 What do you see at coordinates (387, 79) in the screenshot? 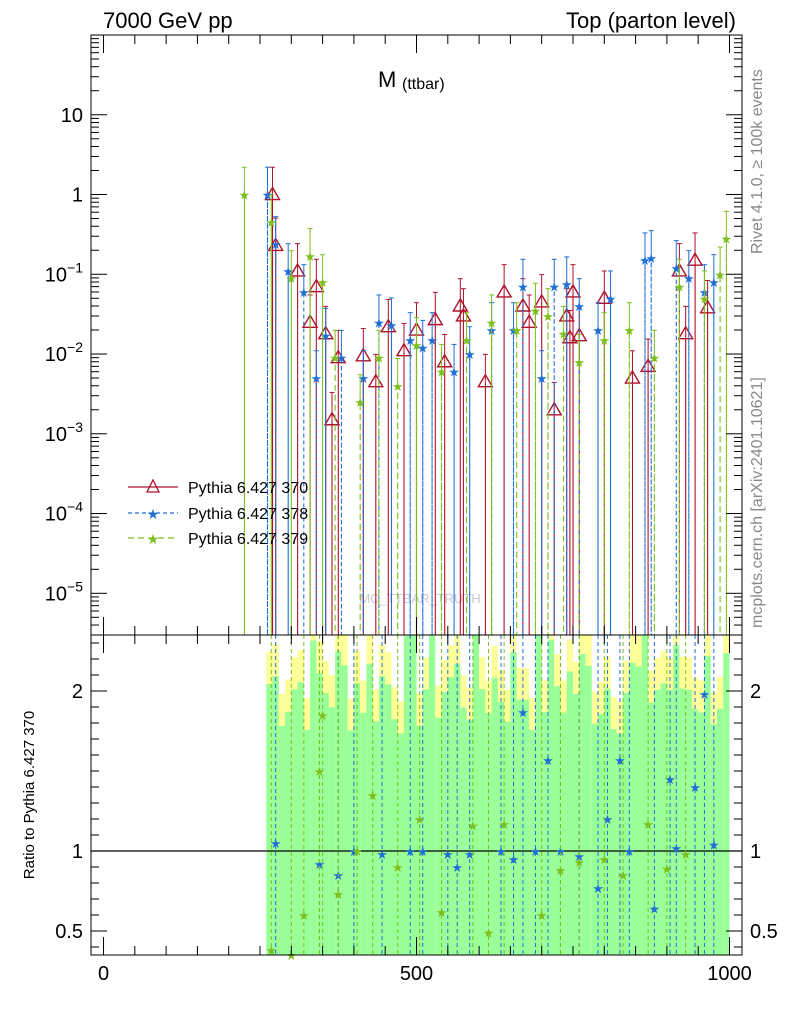
I see `plot-title-main: M` at bounding box center [387, 79].